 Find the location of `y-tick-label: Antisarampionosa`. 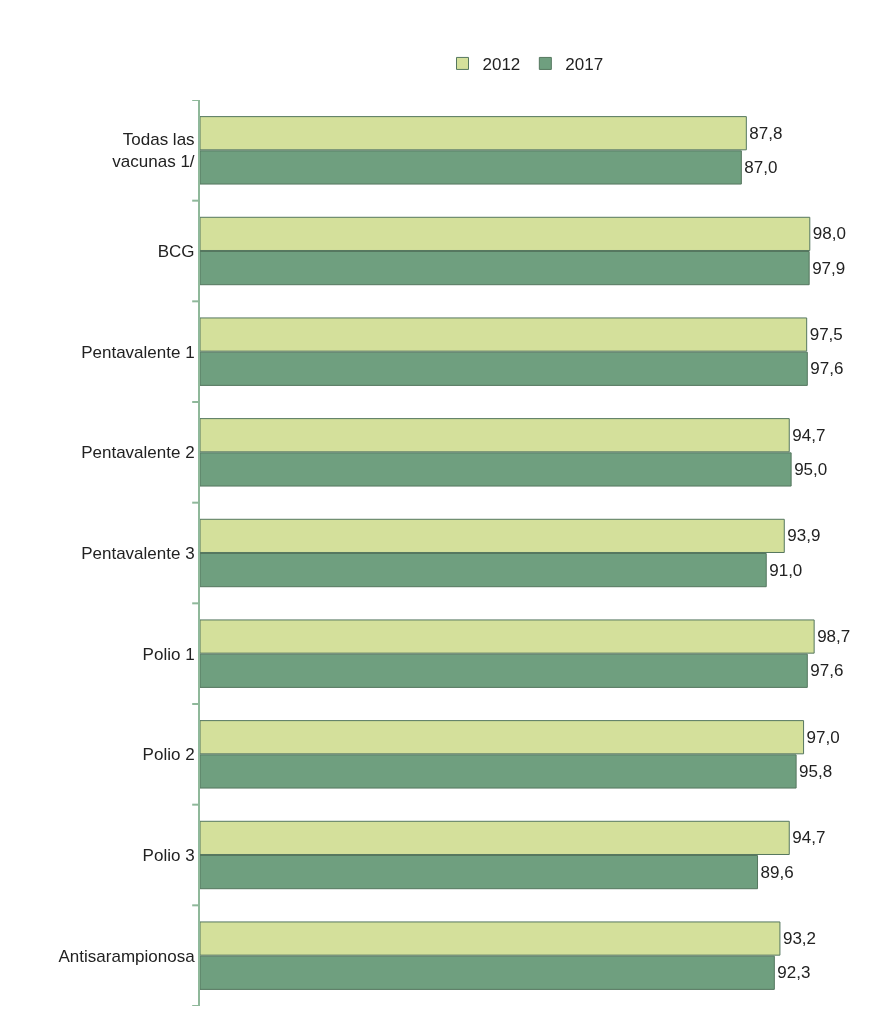

y-tick-label: Antisarampionosa is located at coordinates (127, 956).